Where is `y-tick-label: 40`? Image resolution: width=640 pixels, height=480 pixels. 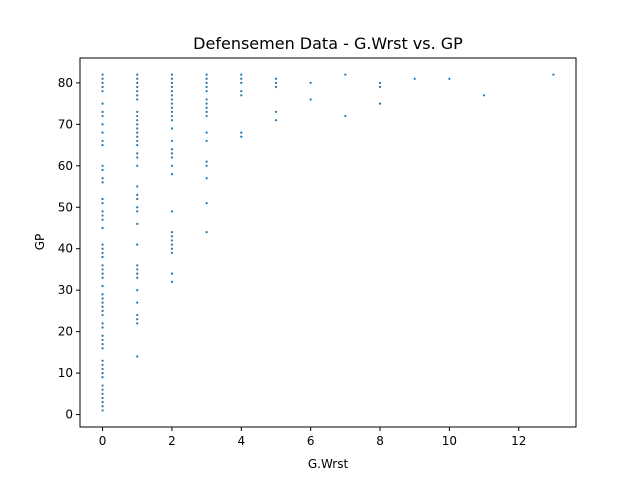
y-tick-label: 40 is located at coordinates (65, 249).